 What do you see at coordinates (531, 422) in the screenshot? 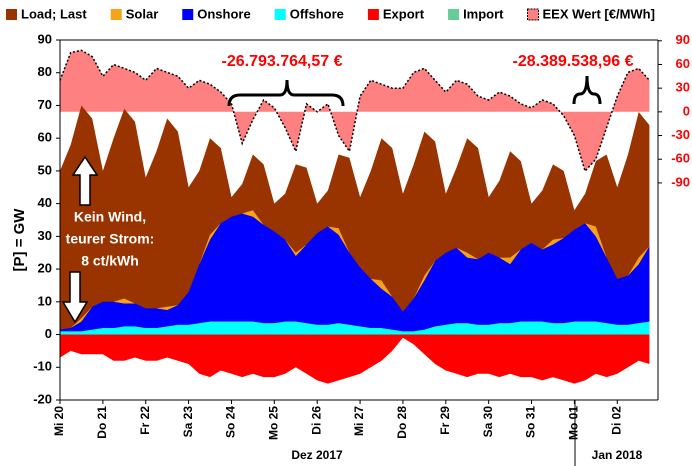
I see `x-tick-label: So 31` at bounding box center [531, 422].